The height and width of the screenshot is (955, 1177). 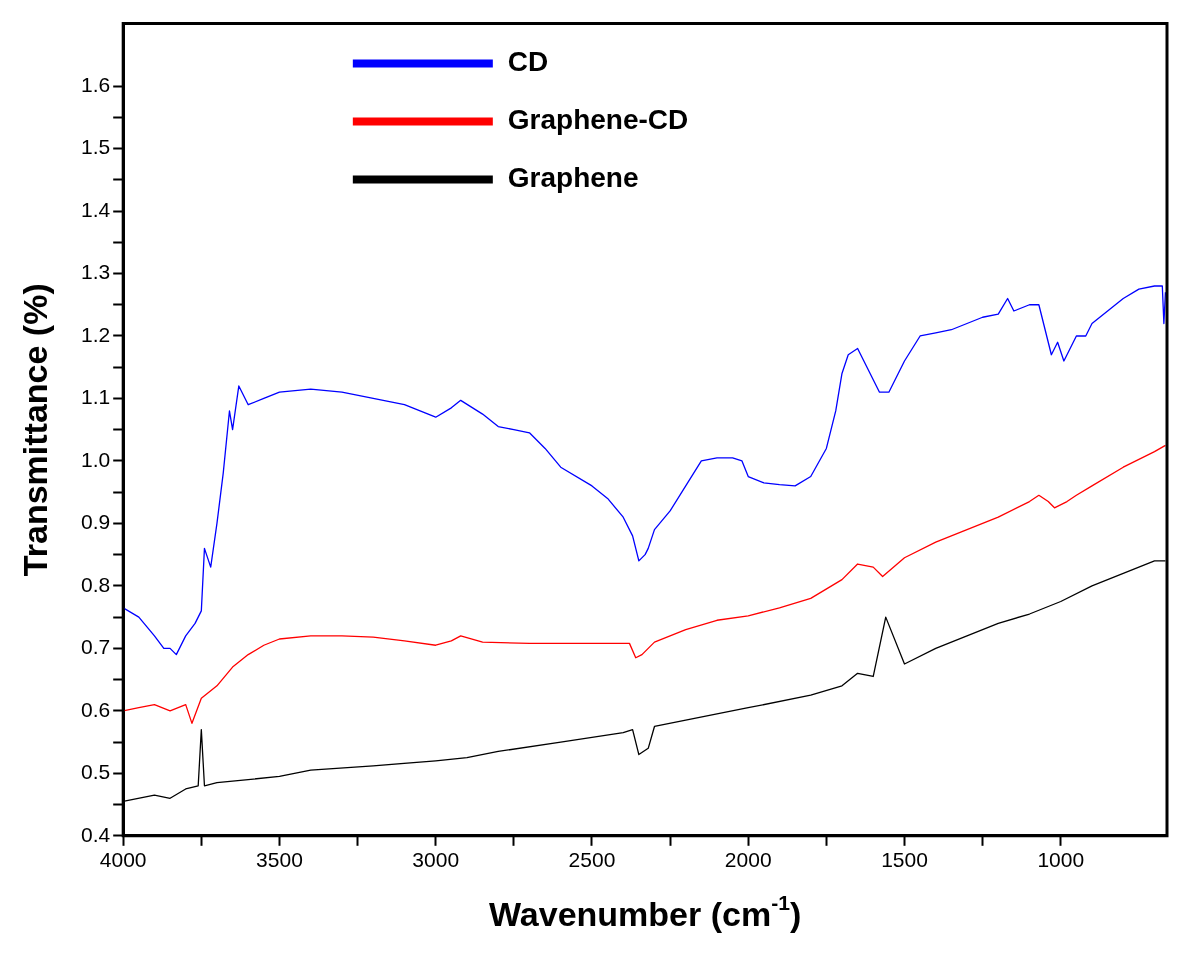 I want to click on y-tick-label: 1.0, so click(x=95, y=459).